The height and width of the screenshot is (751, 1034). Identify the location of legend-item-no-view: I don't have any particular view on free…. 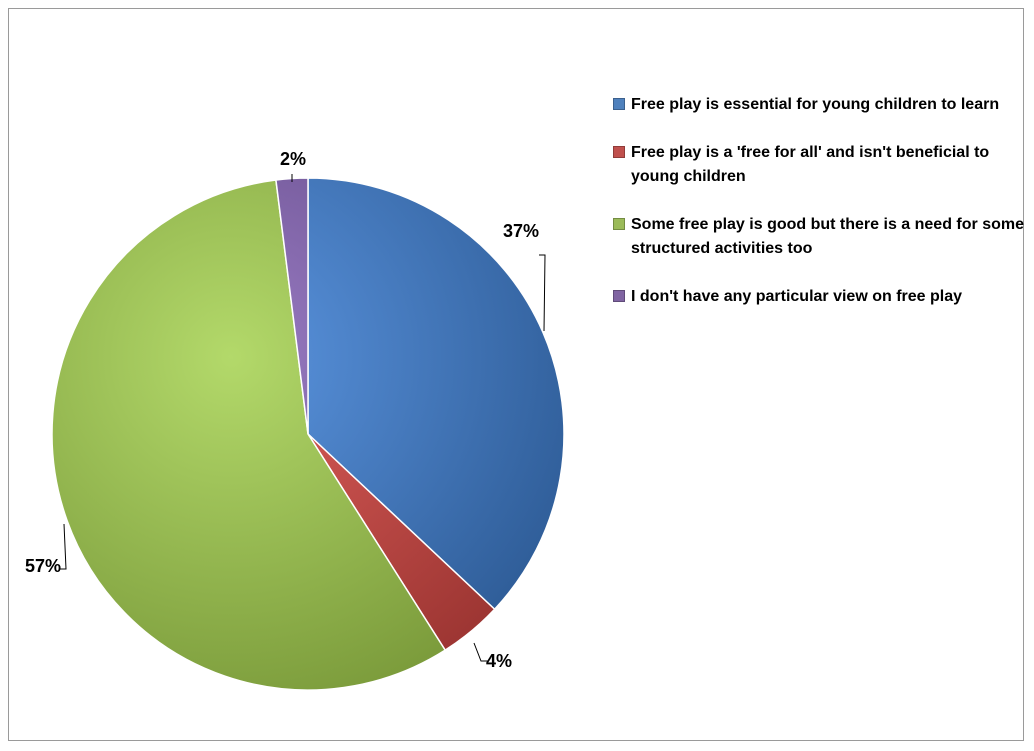
(823, 297).